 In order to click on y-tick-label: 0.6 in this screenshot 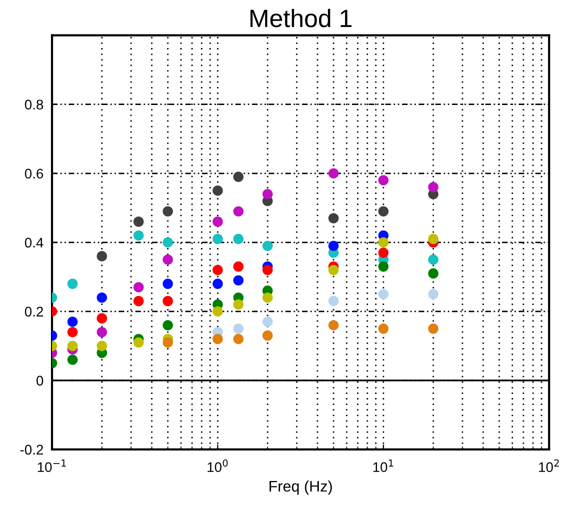, I will do `click(34, 173)`.